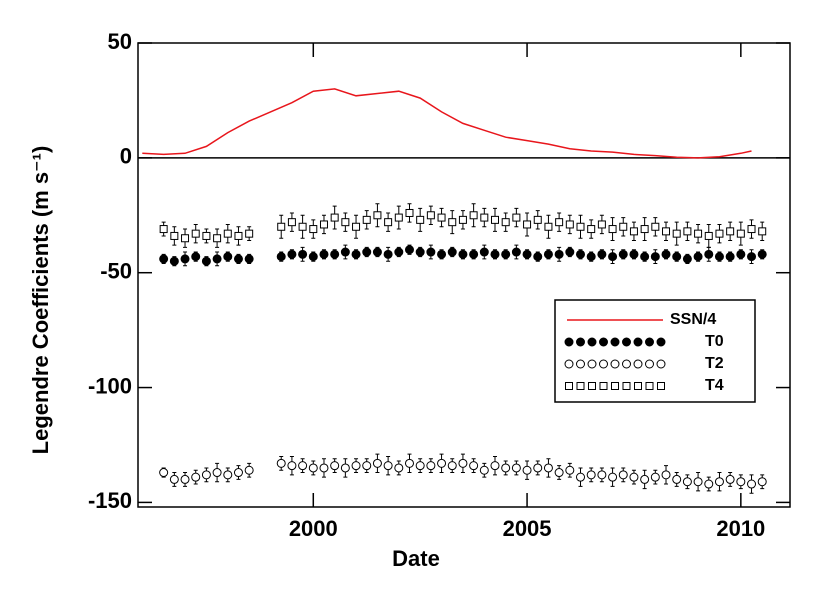 This screenshot has height=593, width=830. What do you see at coordinates (714, 363) in the screenshot?
I see `legend-label: T2` at bounding box center [714, 363].